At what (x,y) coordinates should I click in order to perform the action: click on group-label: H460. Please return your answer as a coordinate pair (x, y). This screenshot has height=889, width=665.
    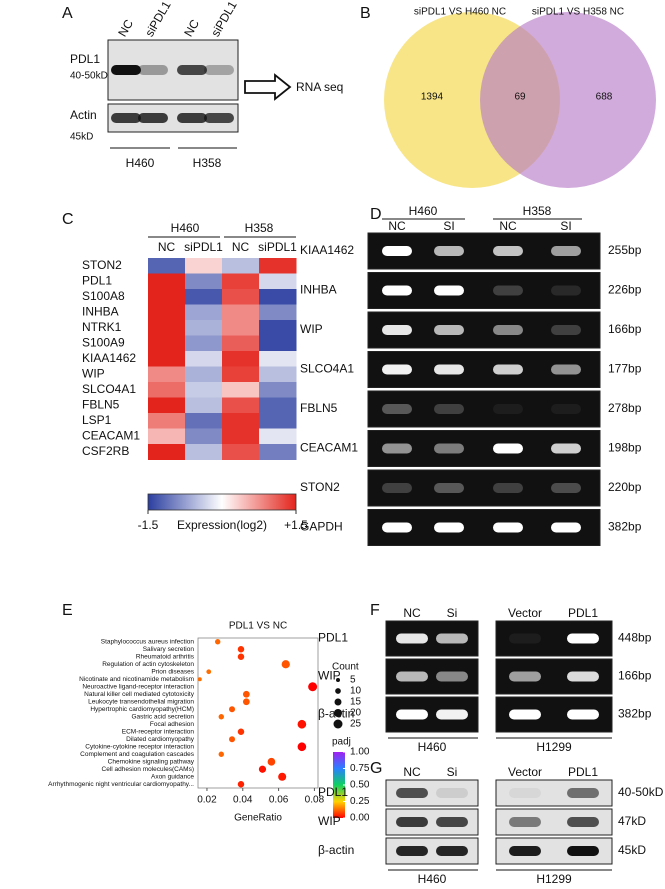
    Looking at the image, I should click on (423, 211).